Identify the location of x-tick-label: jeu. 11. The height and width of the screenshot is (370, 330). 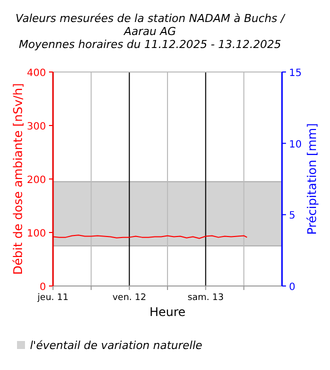
(52, 298).